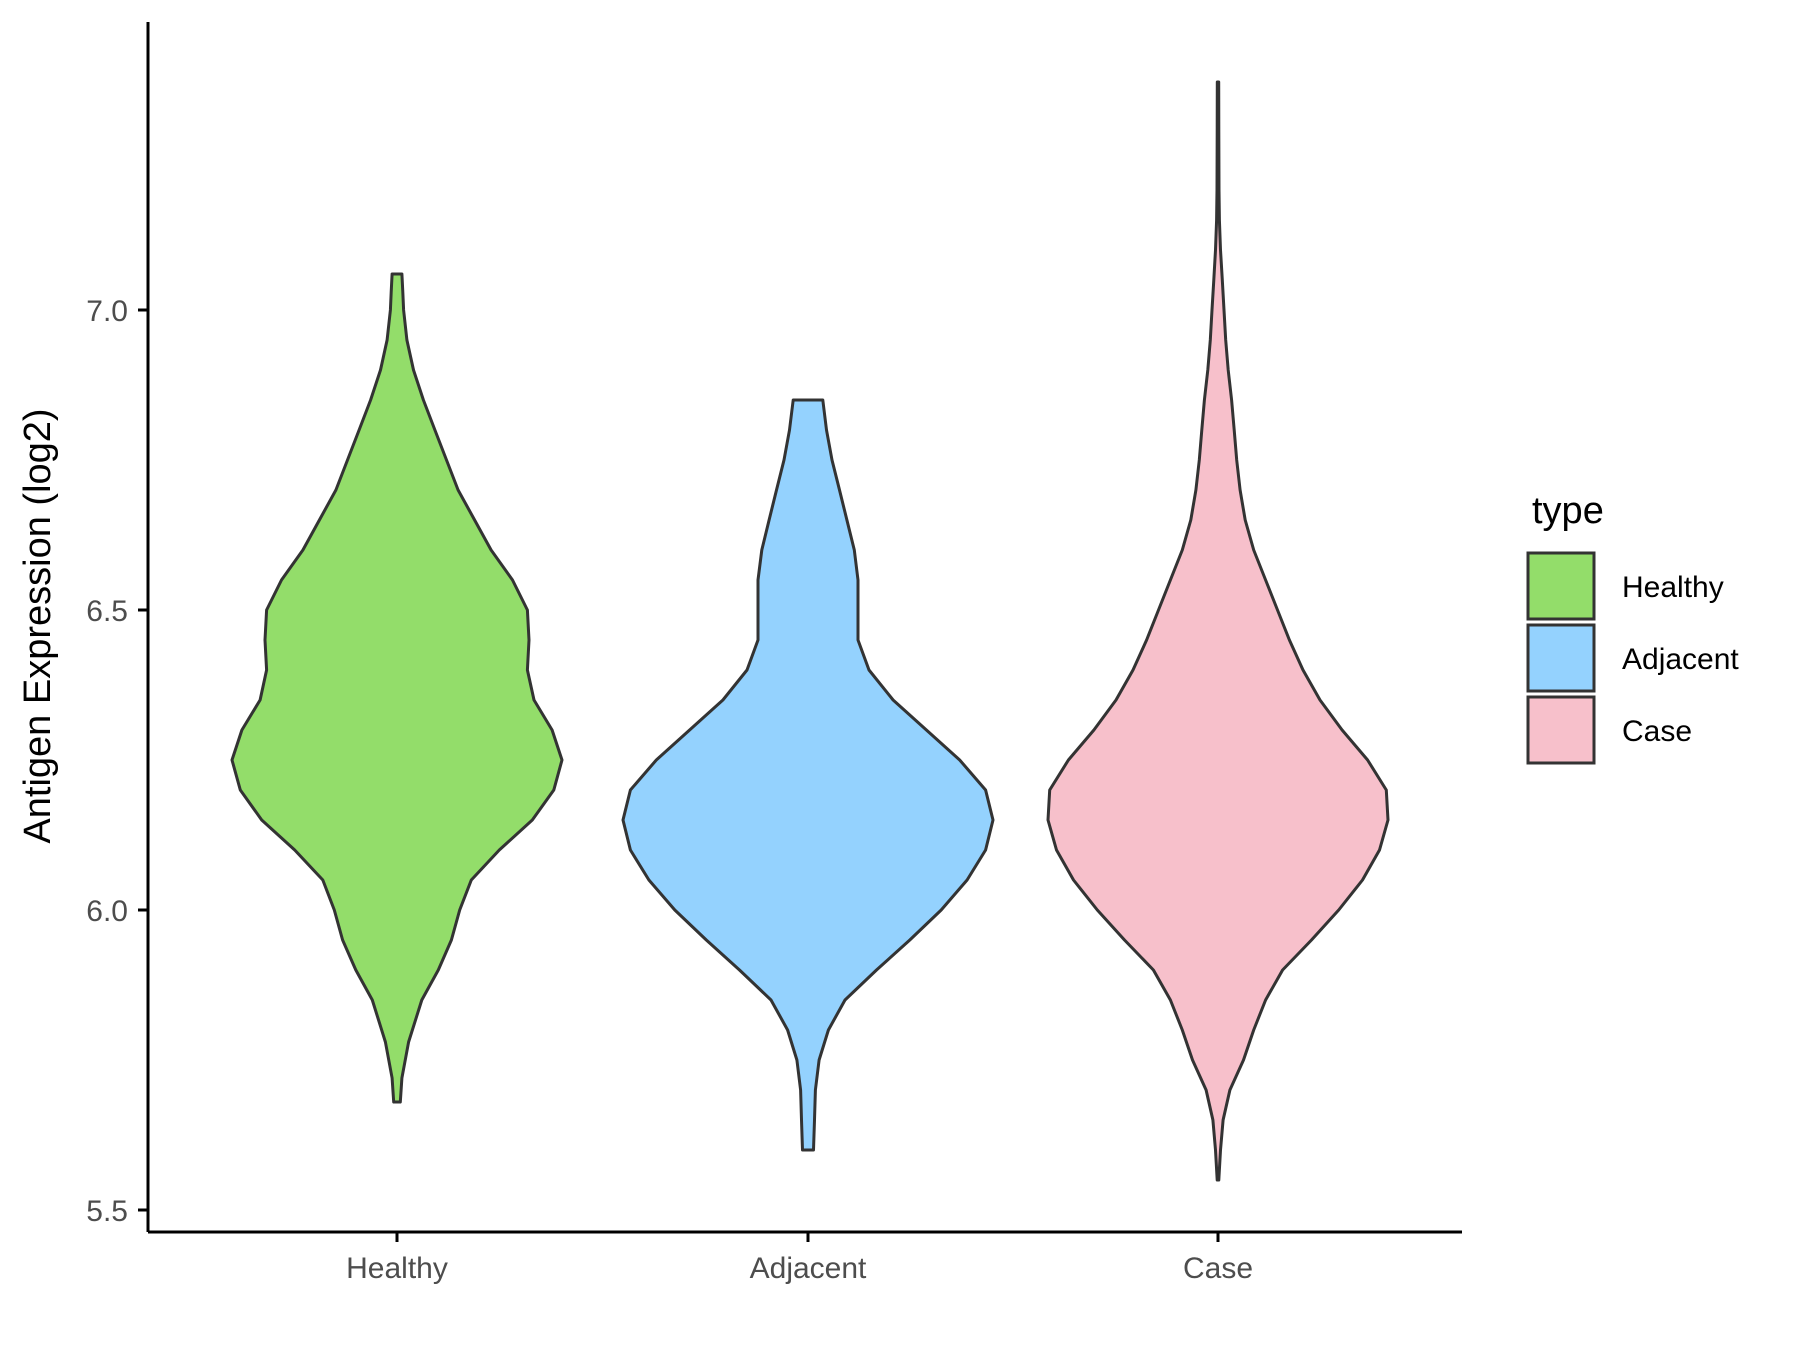 This screenshot has height=1350, width=1800. Describe the element at coordinates (1657, 731) in the screenshot. I see `legend-label: Case` at that location.